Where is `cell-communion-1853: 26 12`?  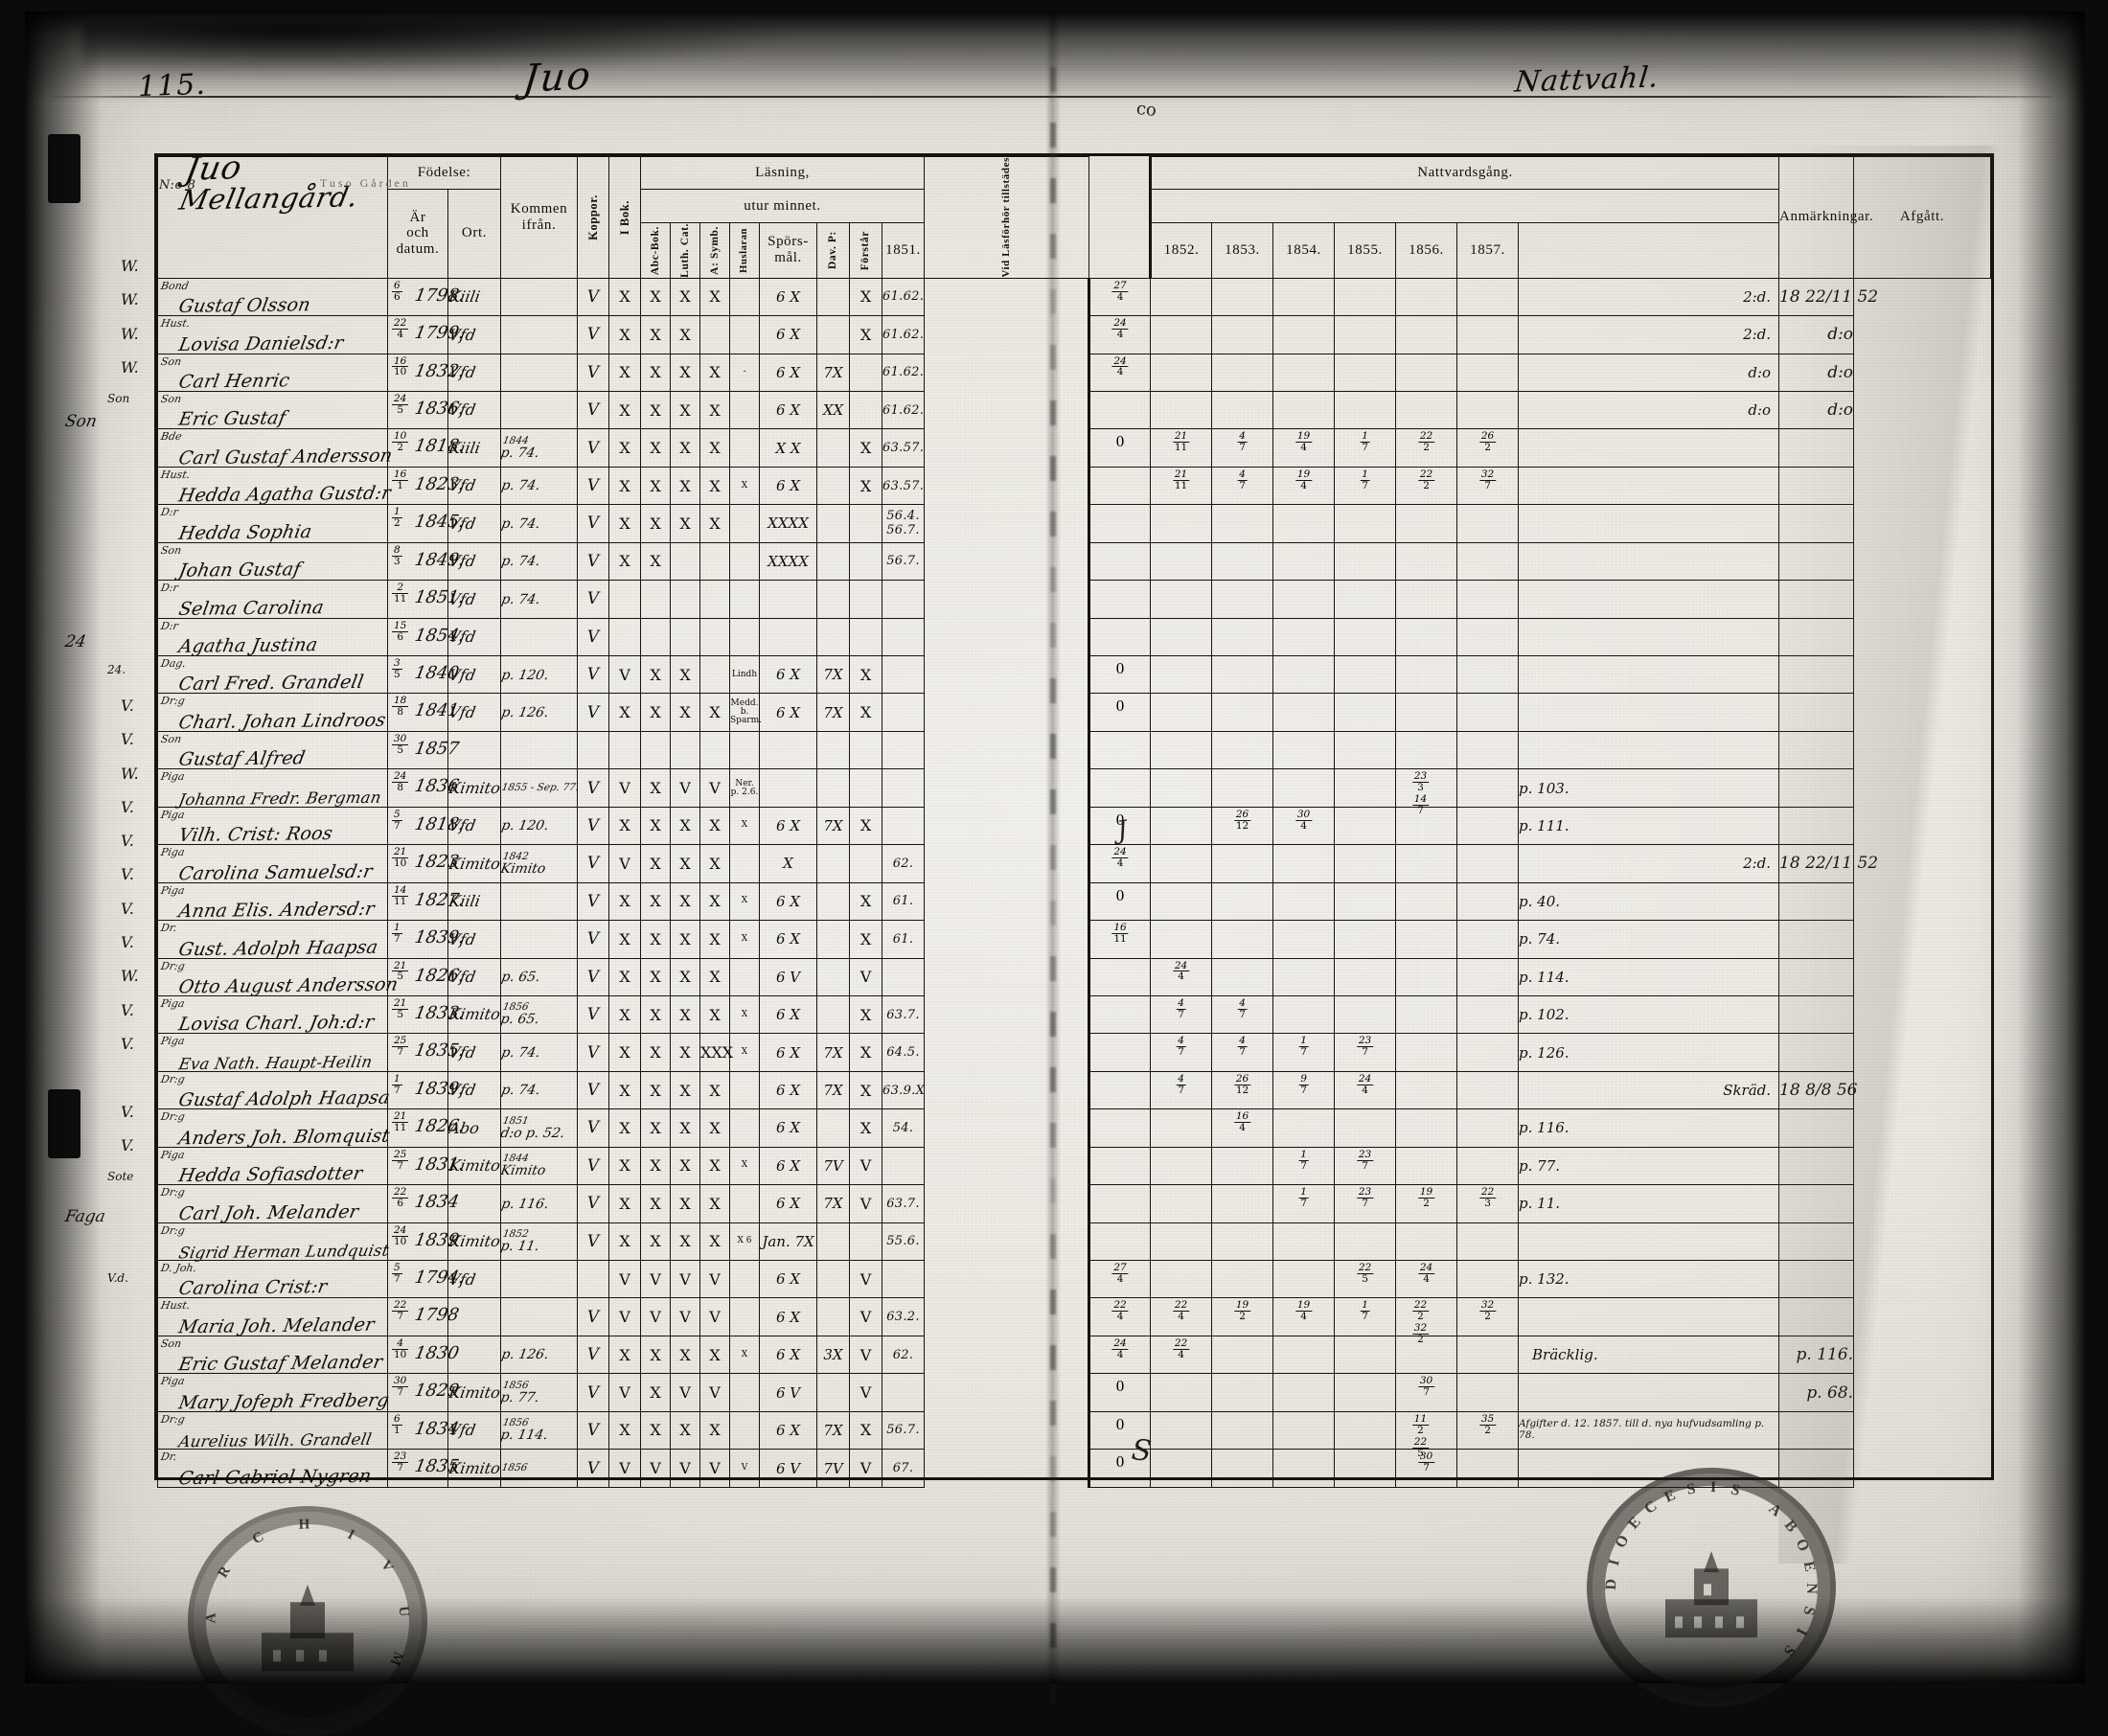
cell-communion-1853: 26 12 is located at coordinates (1242, 826).